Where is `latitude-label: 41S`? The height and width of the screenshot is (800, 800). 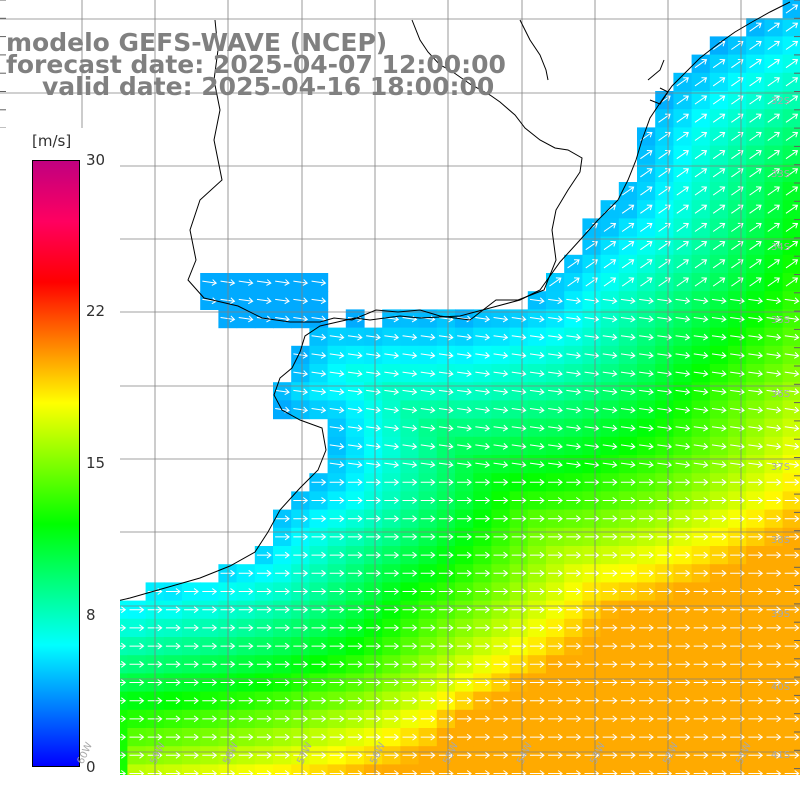 latitude-label: 41S is located at coordinates (781, 755).